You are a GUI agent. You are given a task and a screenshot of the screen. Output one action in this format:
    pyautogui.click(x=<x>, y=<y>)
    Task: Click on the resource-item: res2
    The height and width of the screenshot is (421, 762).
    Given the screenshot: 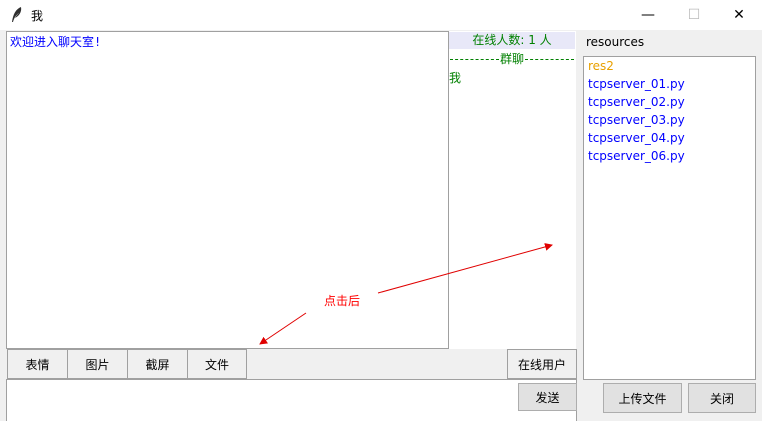 What is the action you would take?
    pyautogui.click(x=601, y=66)
    